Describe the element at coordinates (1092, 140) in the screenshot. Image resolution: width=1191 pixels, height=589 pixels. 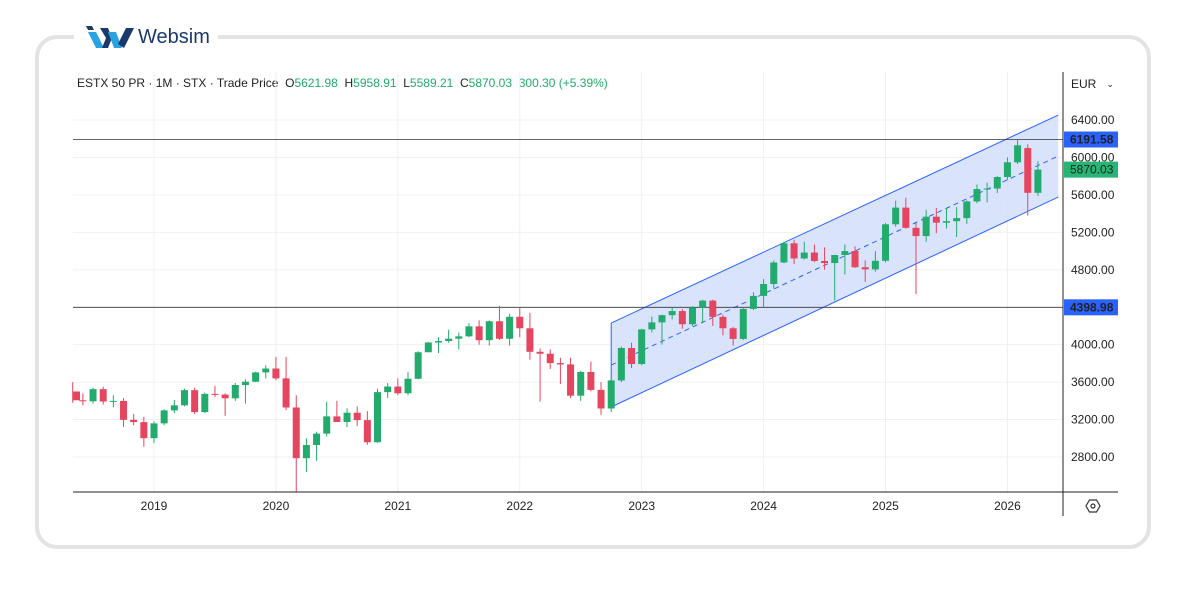
I see `level-price-label: 6191.58` at that location.